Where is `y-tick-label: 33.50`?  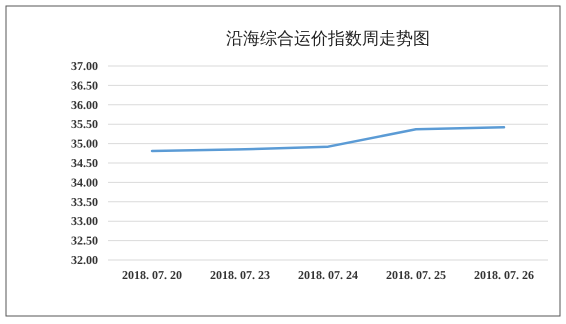
y-tick-label: 33.50 is located at coordinates (84, 201).